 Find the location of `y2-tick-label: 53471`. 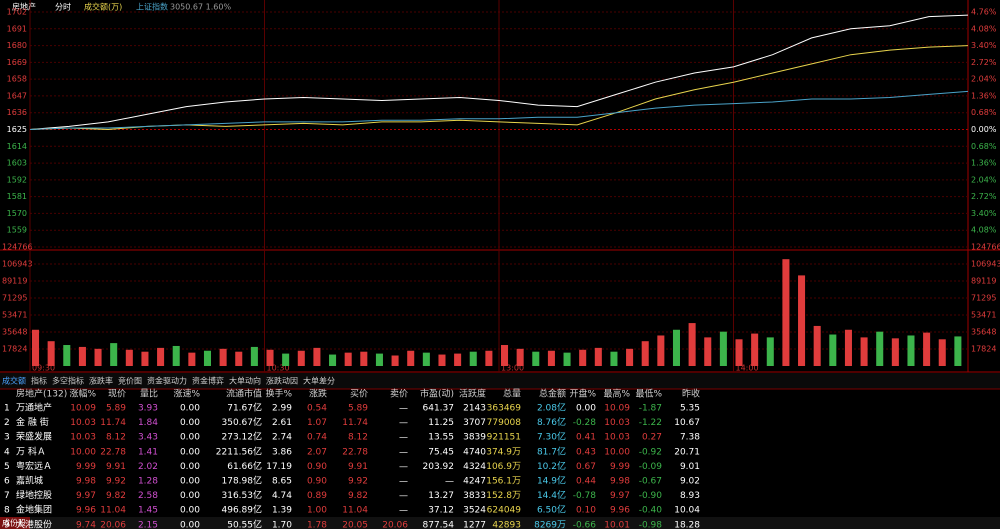

y2-tick-label: 53471 is located at coordinates (983, 315).